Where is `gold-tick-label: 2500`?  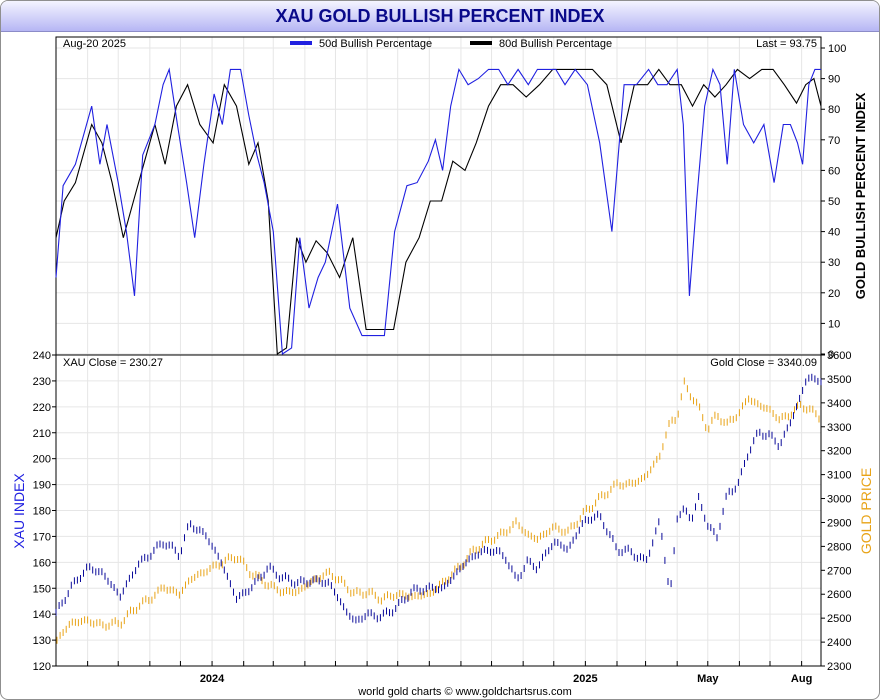
gold-tick-label: 2500 is located at coordinates (839, 619).